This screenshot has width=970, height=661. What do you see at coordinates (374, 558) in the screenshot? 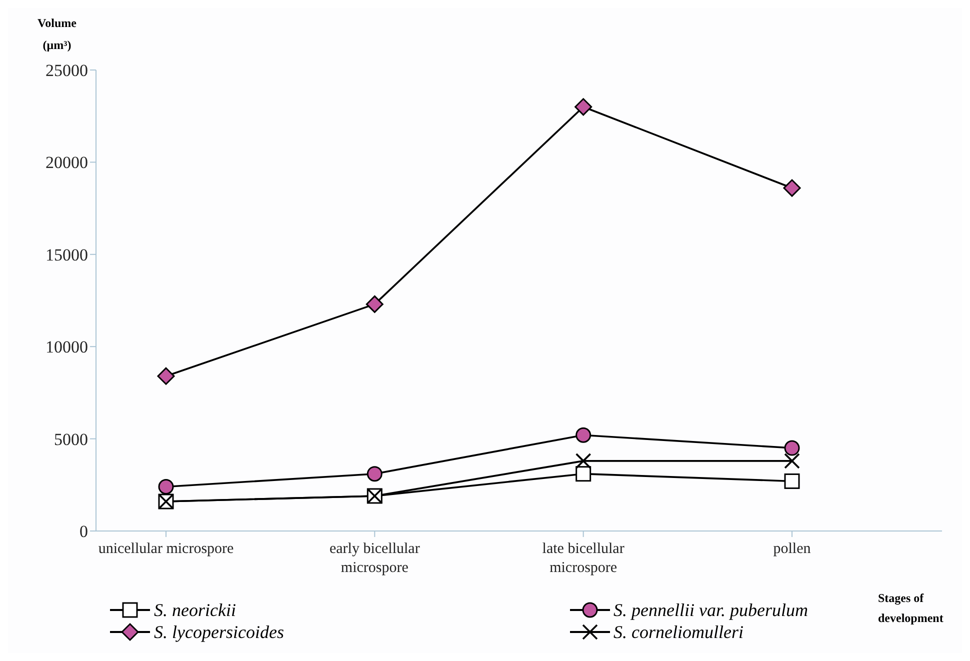
I see `x-tick-label: early bicellular microspore` at bounding box center [374, 558].